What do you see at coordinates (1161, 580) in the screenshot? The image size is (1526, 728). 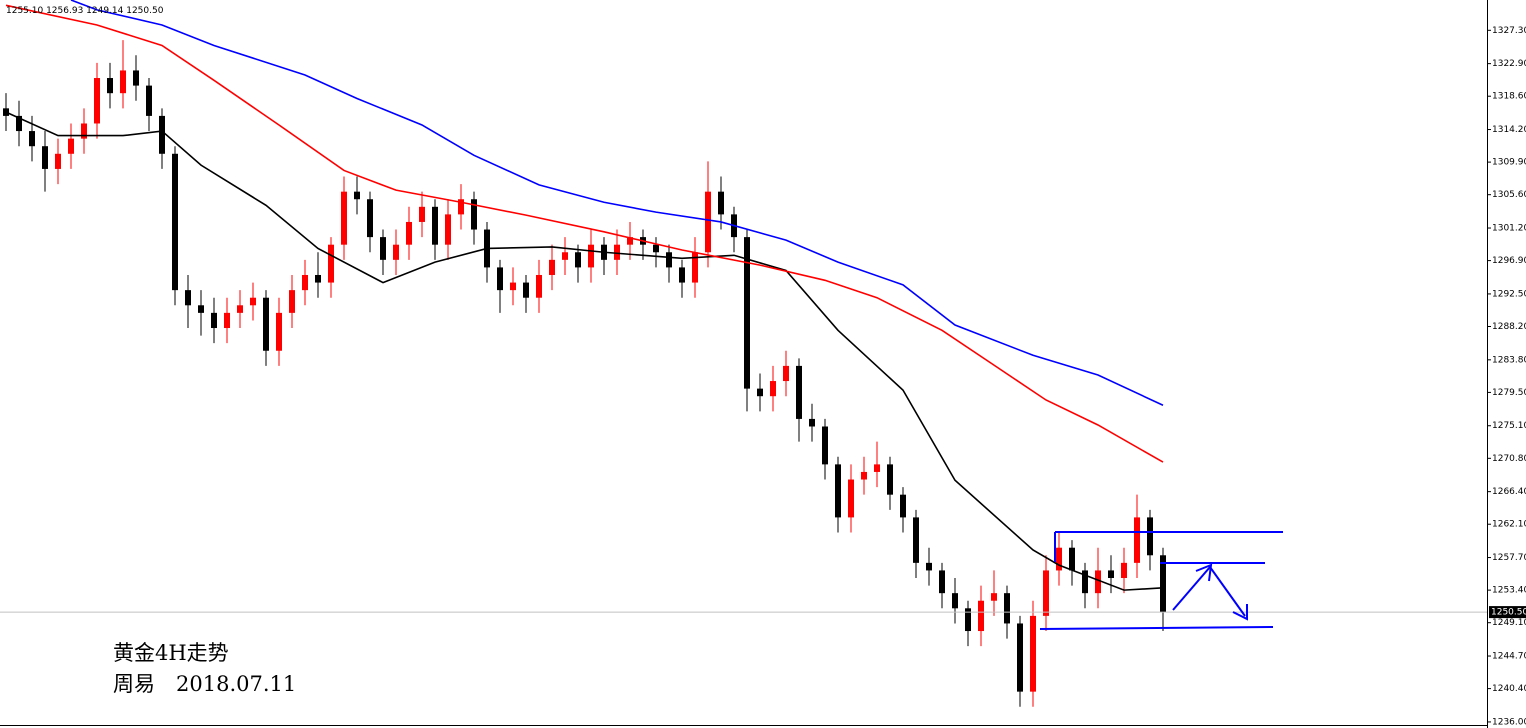 I see `drawing-tools` at bounding box center [1161, 580].